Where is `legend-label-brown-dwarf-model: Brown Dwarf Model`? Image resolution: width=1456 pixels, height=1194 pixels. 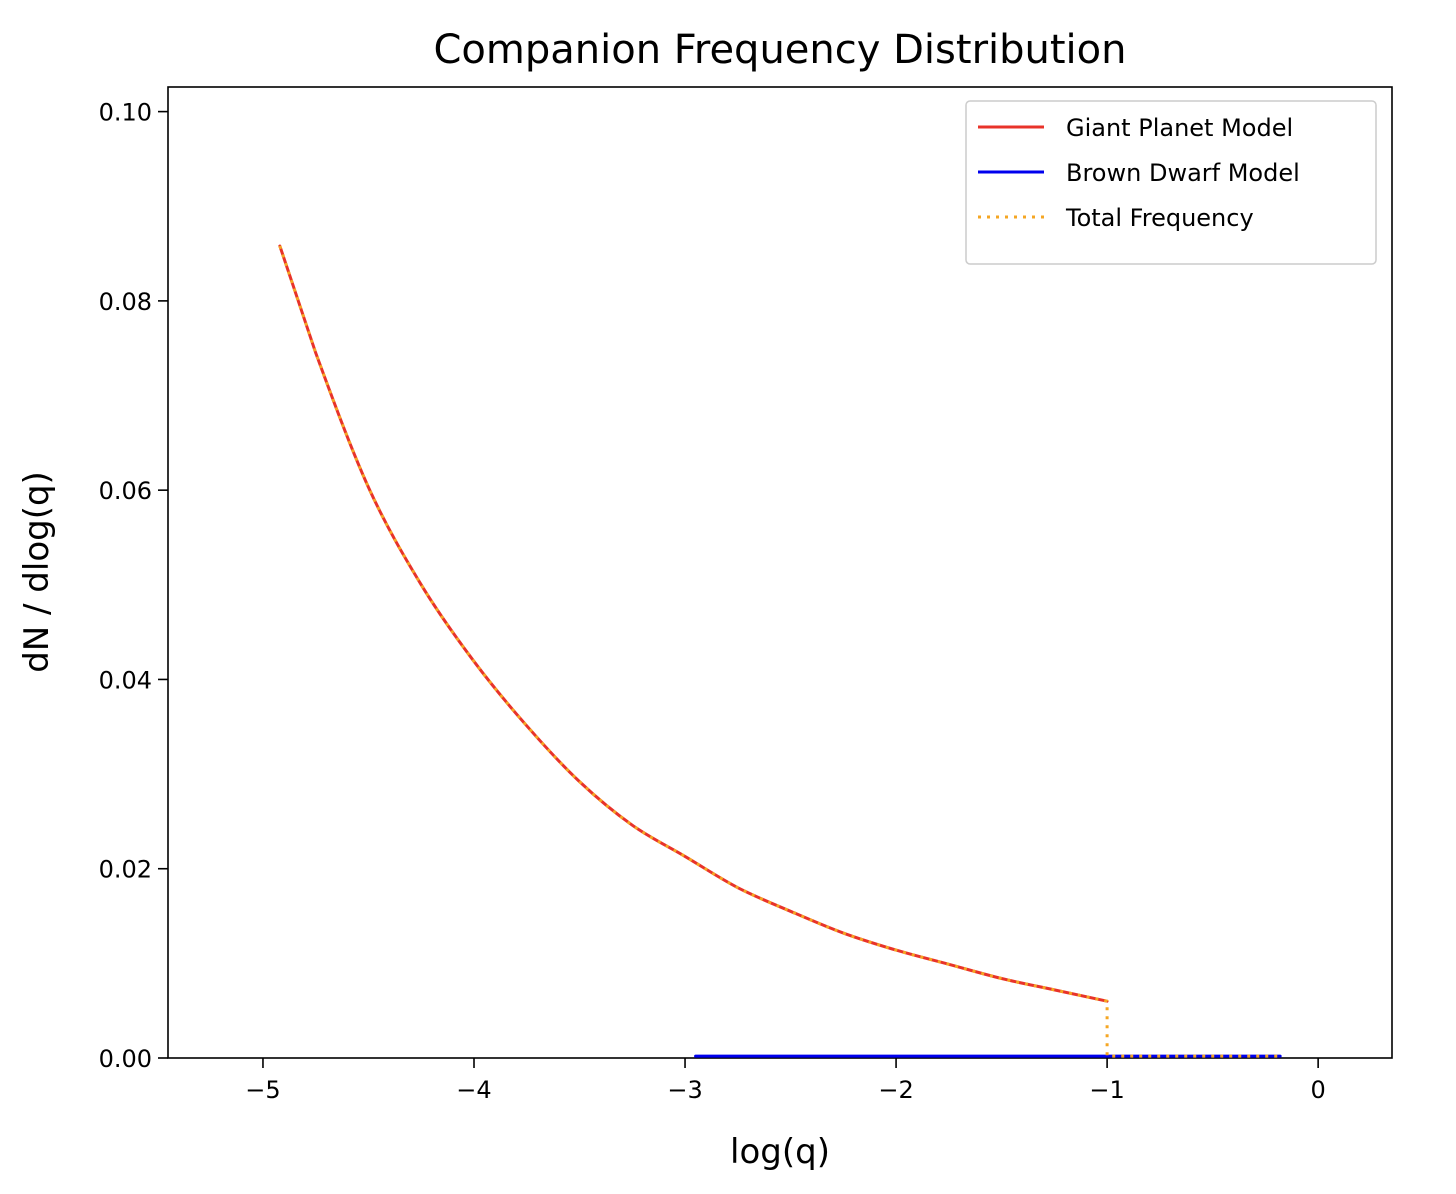
legend-label-brown-dwarf-model: Brown Dwarf Model is located at coordinates (1183, 173).